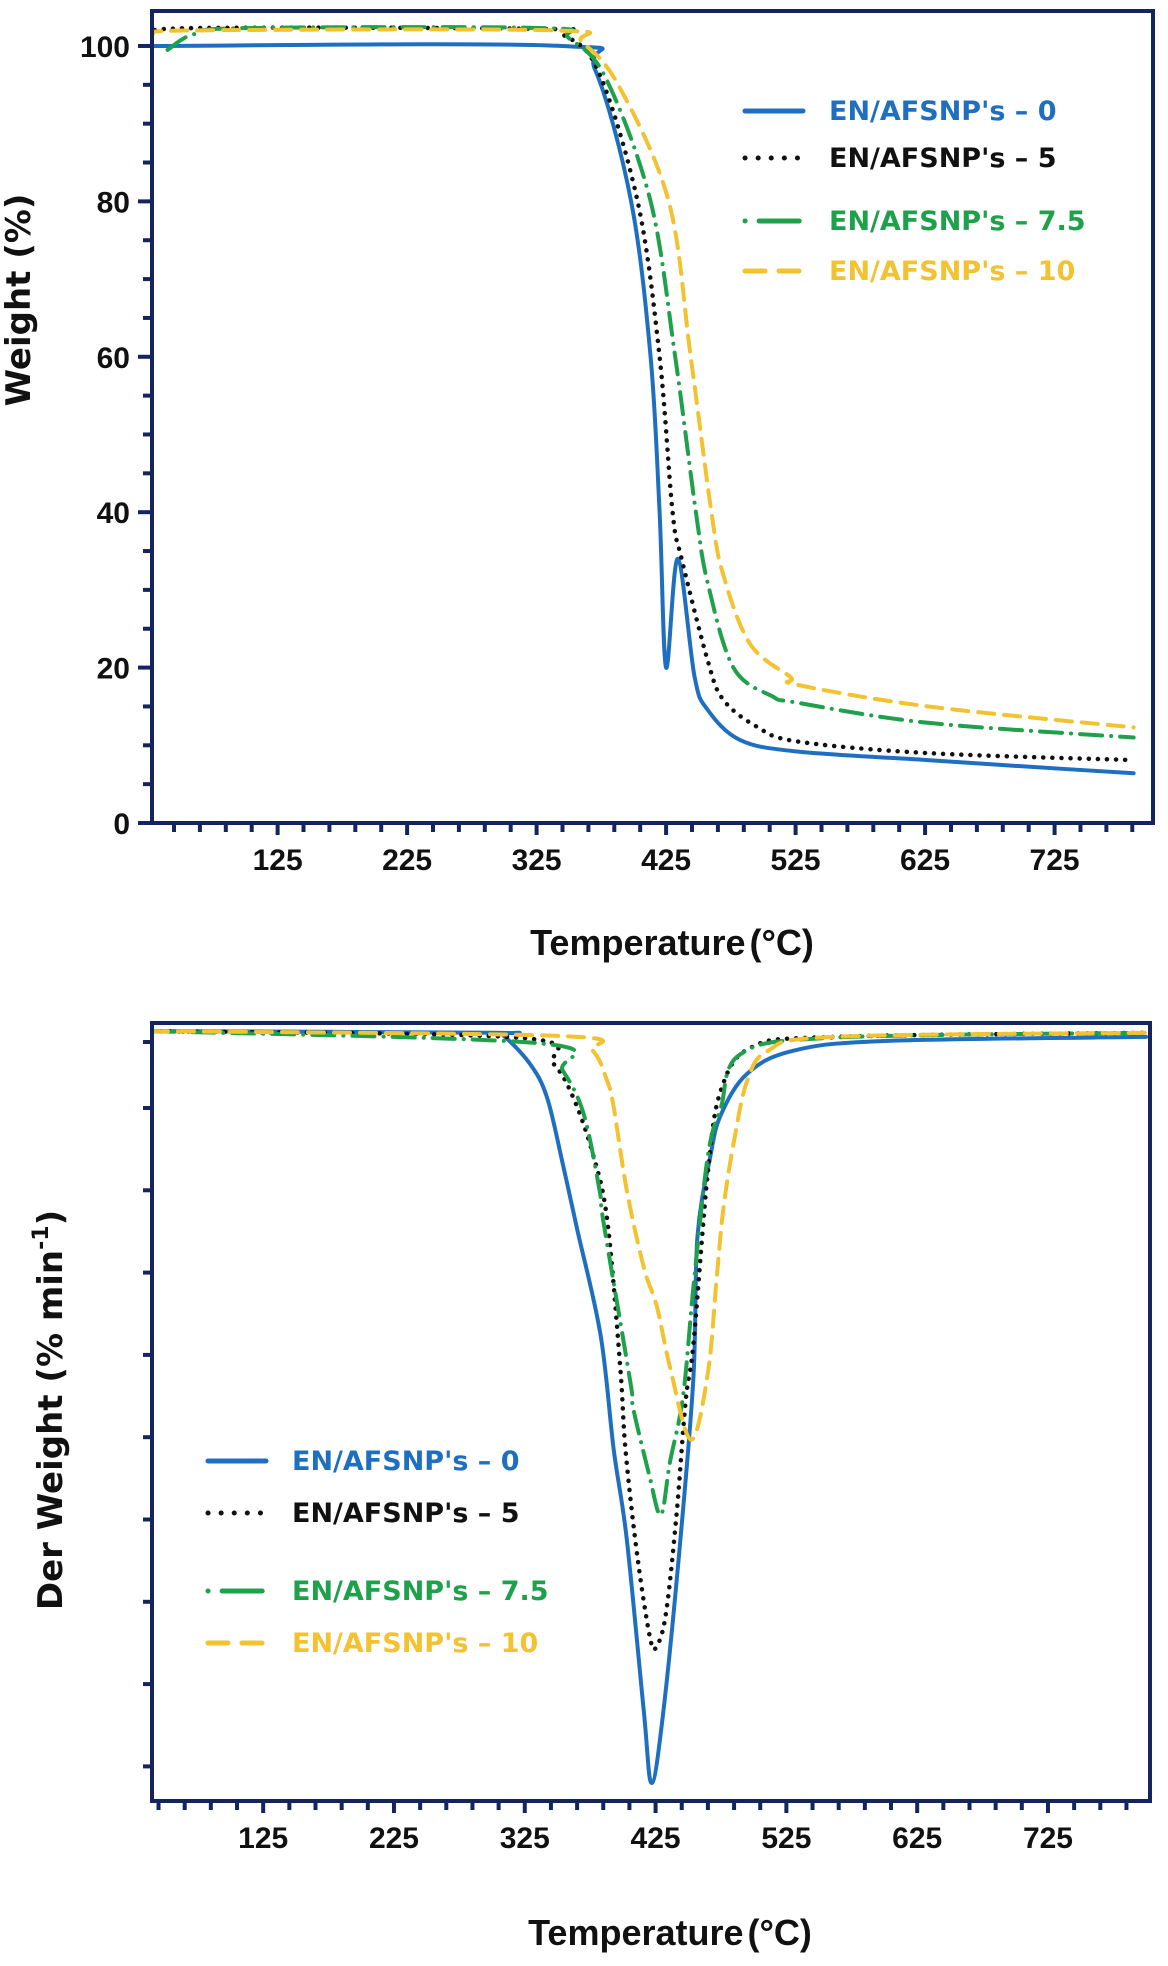 This screenshot has width=1168, height=1966. I want to click on y-axis-title-sup: -1, so click(41, 1237).